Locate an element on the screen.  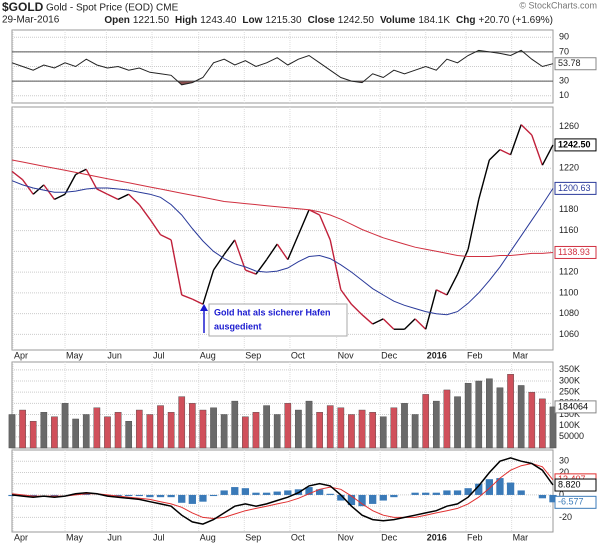
y-tick-label: 90 is located at coordinates (564, 37).